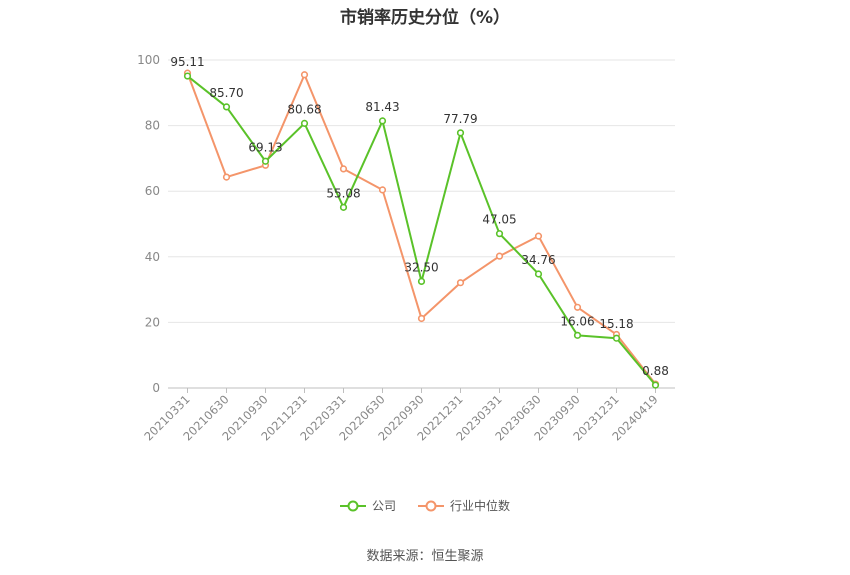 The height and width of the screenshot is (575, 850). Describe the element at coordinates (367, 505) in the screenshot. I see `legend-item-company: 公司` at that location.